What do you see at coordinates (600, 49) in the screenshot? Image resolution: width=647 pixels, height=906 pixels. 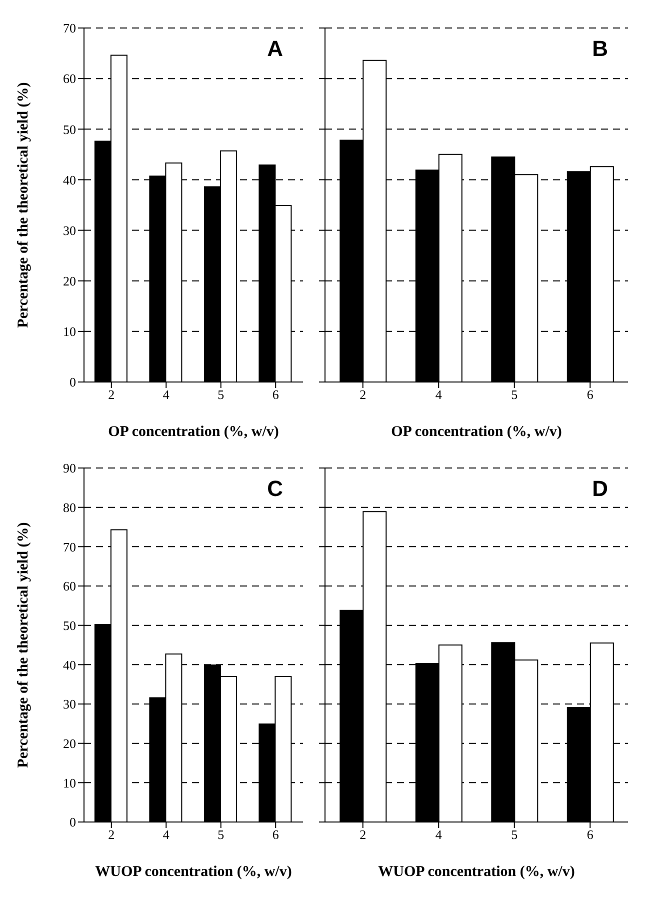 I see `annotation: B` at bounding box center [600, 49].